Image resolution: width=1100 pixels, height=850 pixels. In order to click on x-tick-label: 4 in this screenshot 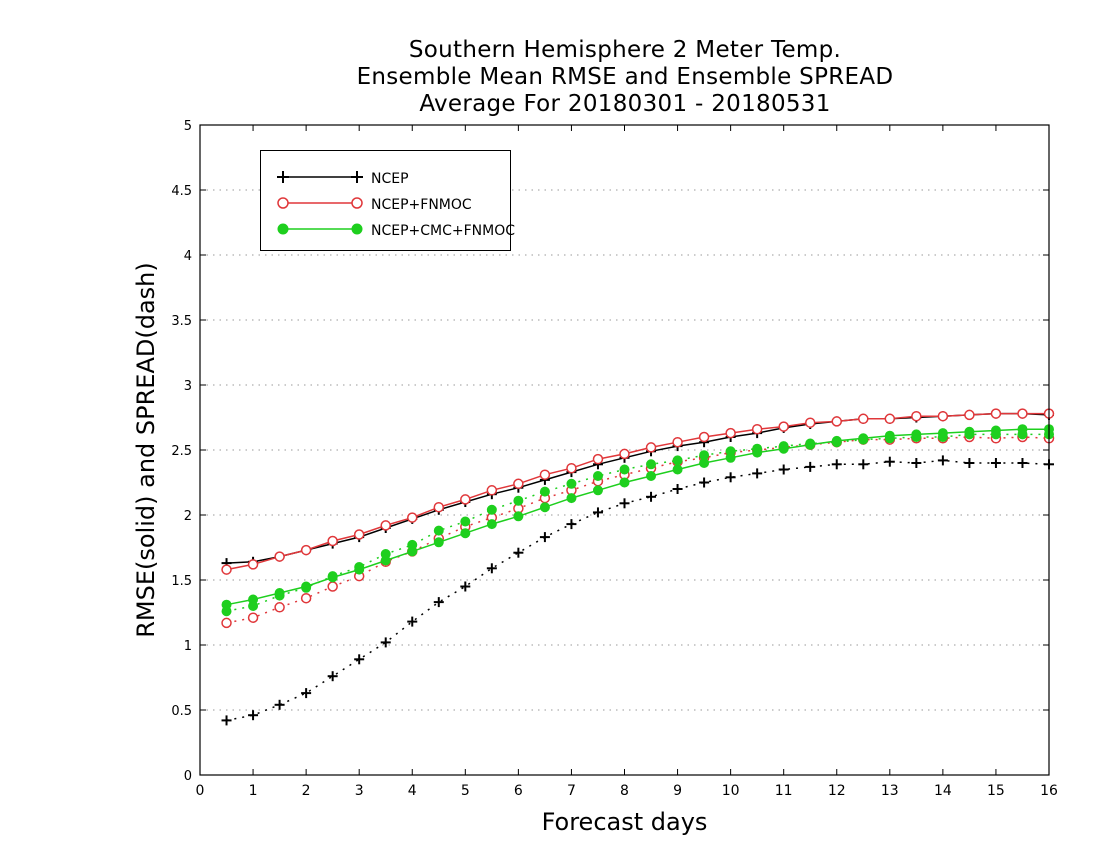, I will do `click(412, 791)`.